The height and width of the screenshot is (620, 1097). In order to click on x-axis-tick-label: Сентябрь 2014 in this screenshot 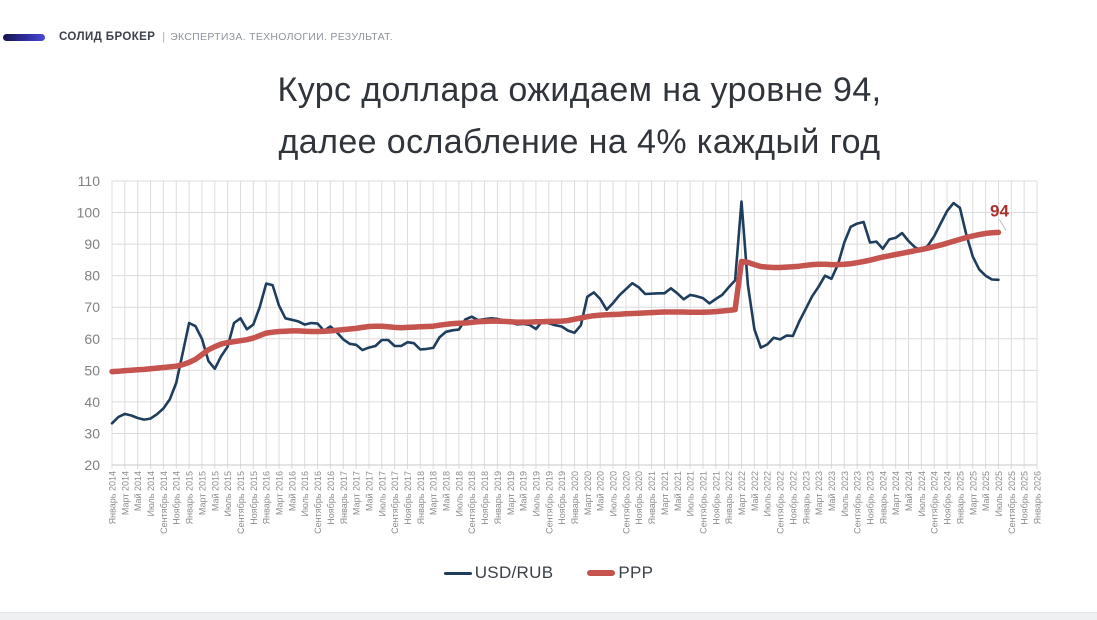, I will do `click(164, 502)`.